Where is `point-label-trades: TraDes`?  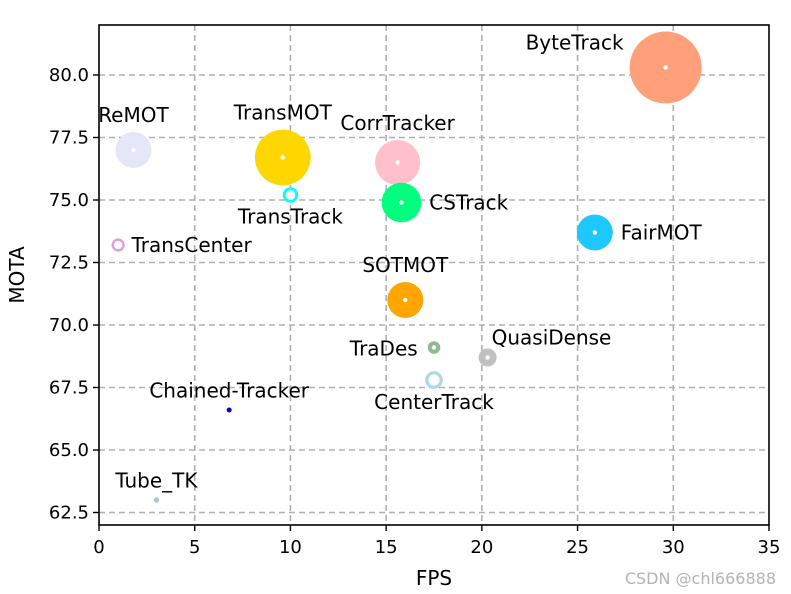
point-label-trades: TraDes is located at coordinates (383, 349).